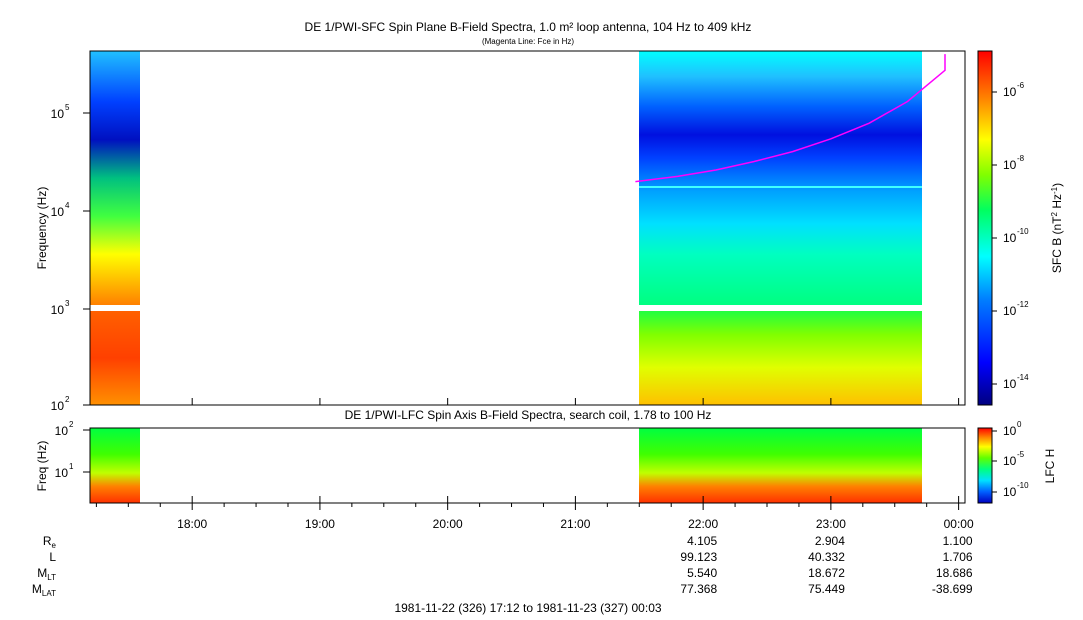 The height and width of the screenshot is (620, 1083). I want to click on ephemeris-value: 1.100, so click(958, 541).